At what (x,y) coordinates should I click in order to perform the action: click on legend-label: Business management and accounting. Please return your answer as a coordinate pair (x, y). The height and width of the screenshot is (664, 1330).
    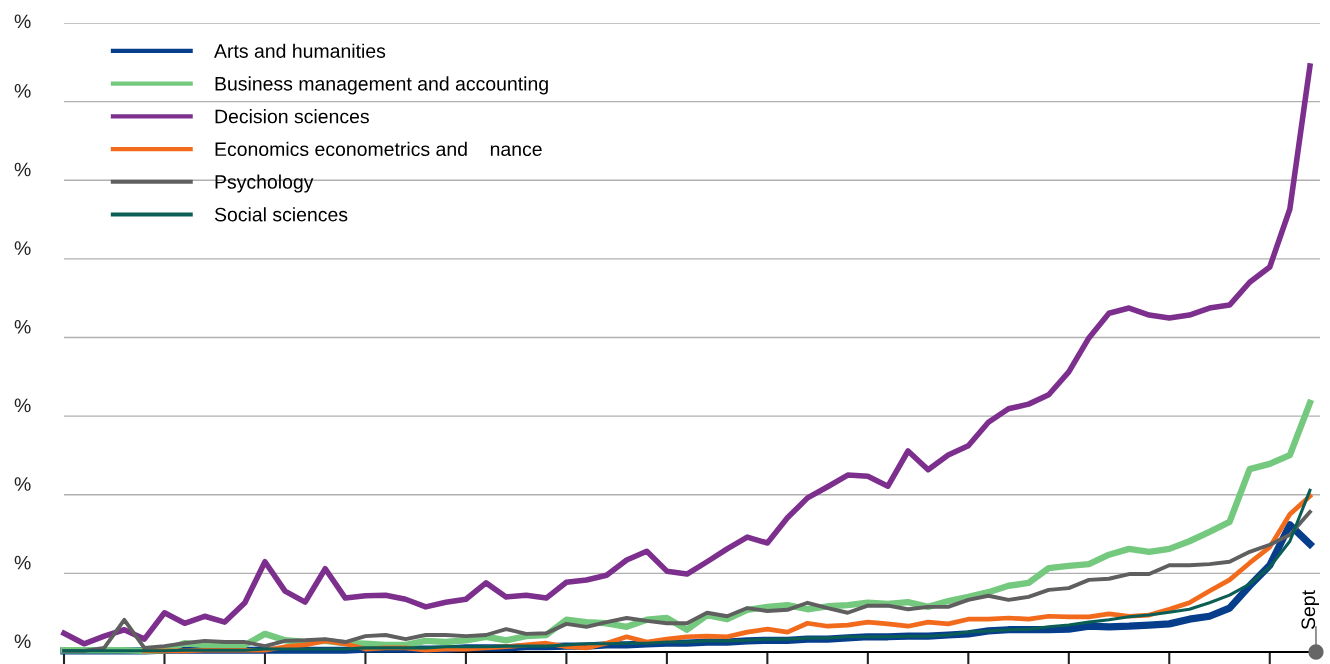
    Looking at the image, I should click on (381, 85).